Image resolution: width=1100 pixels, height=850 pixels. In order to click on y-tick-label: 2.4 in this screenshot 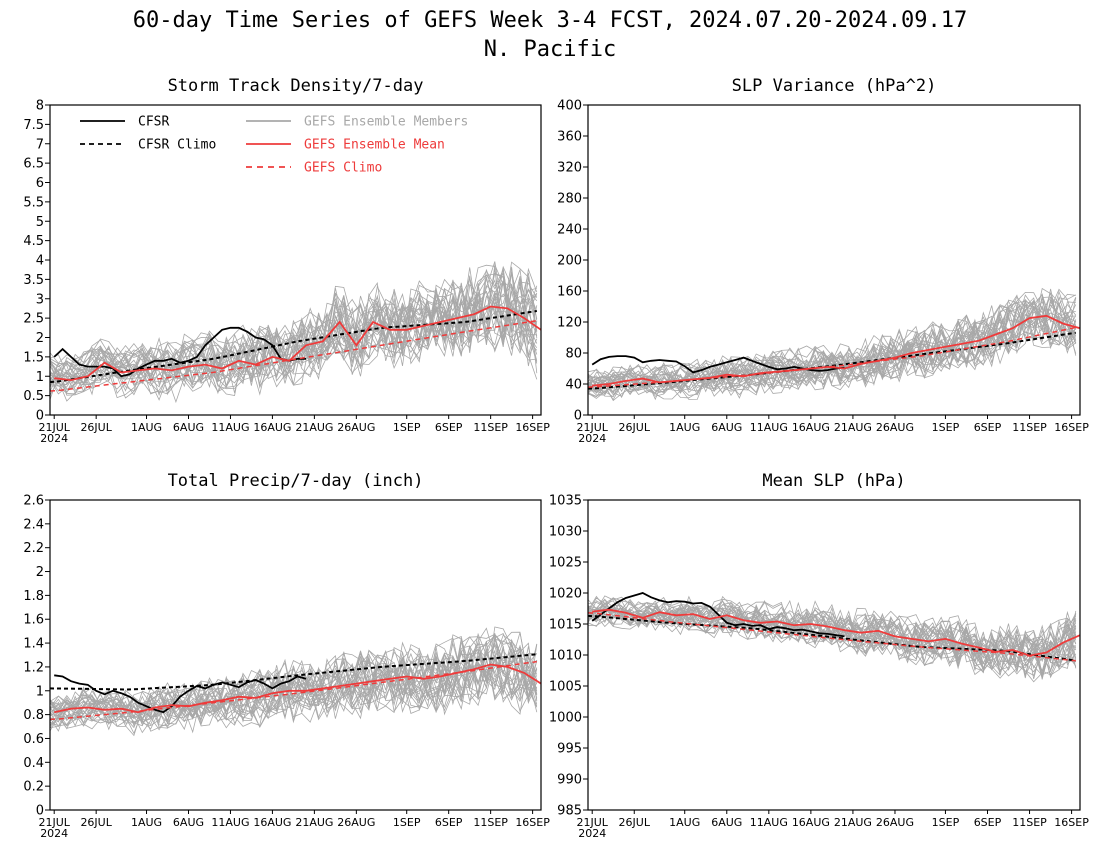, I will do `click(33, 524)`.